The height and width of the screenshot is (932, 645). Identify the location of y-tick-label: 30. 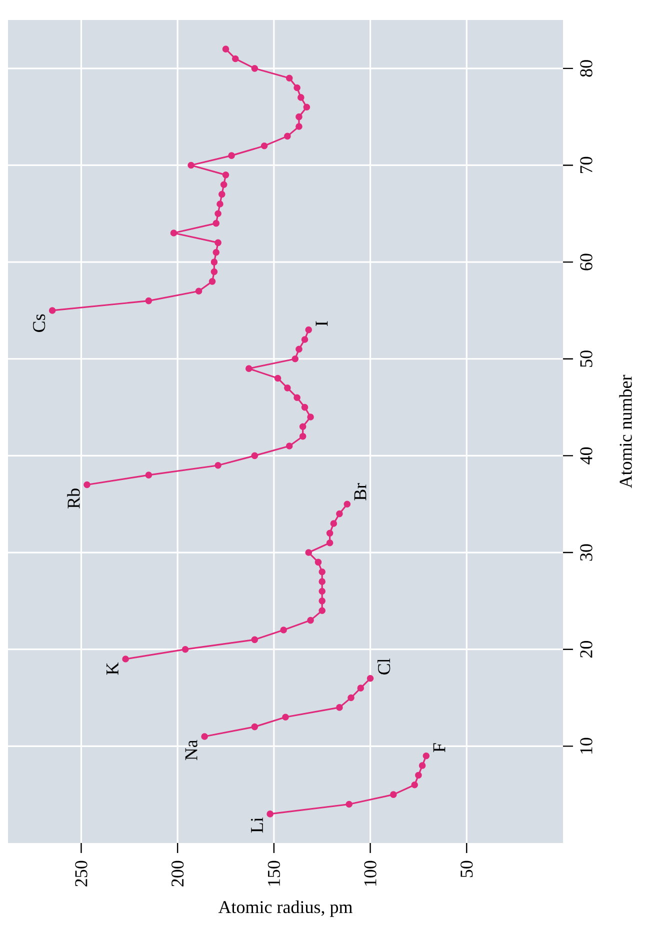
(586, 552).